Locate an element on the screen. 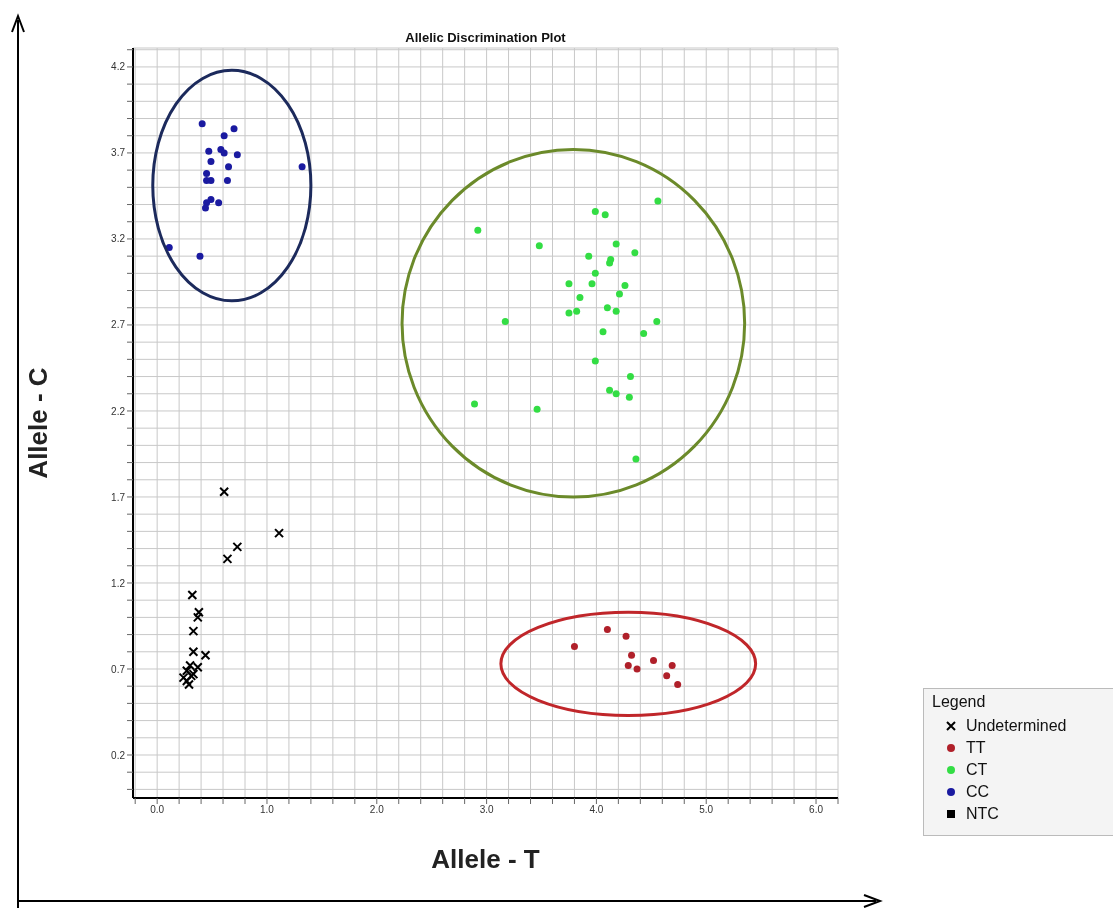 Image resolution: width=1113 pixels, height=916 pixels. x-tick-label: 5.0 is located at coordinates (706, 810).